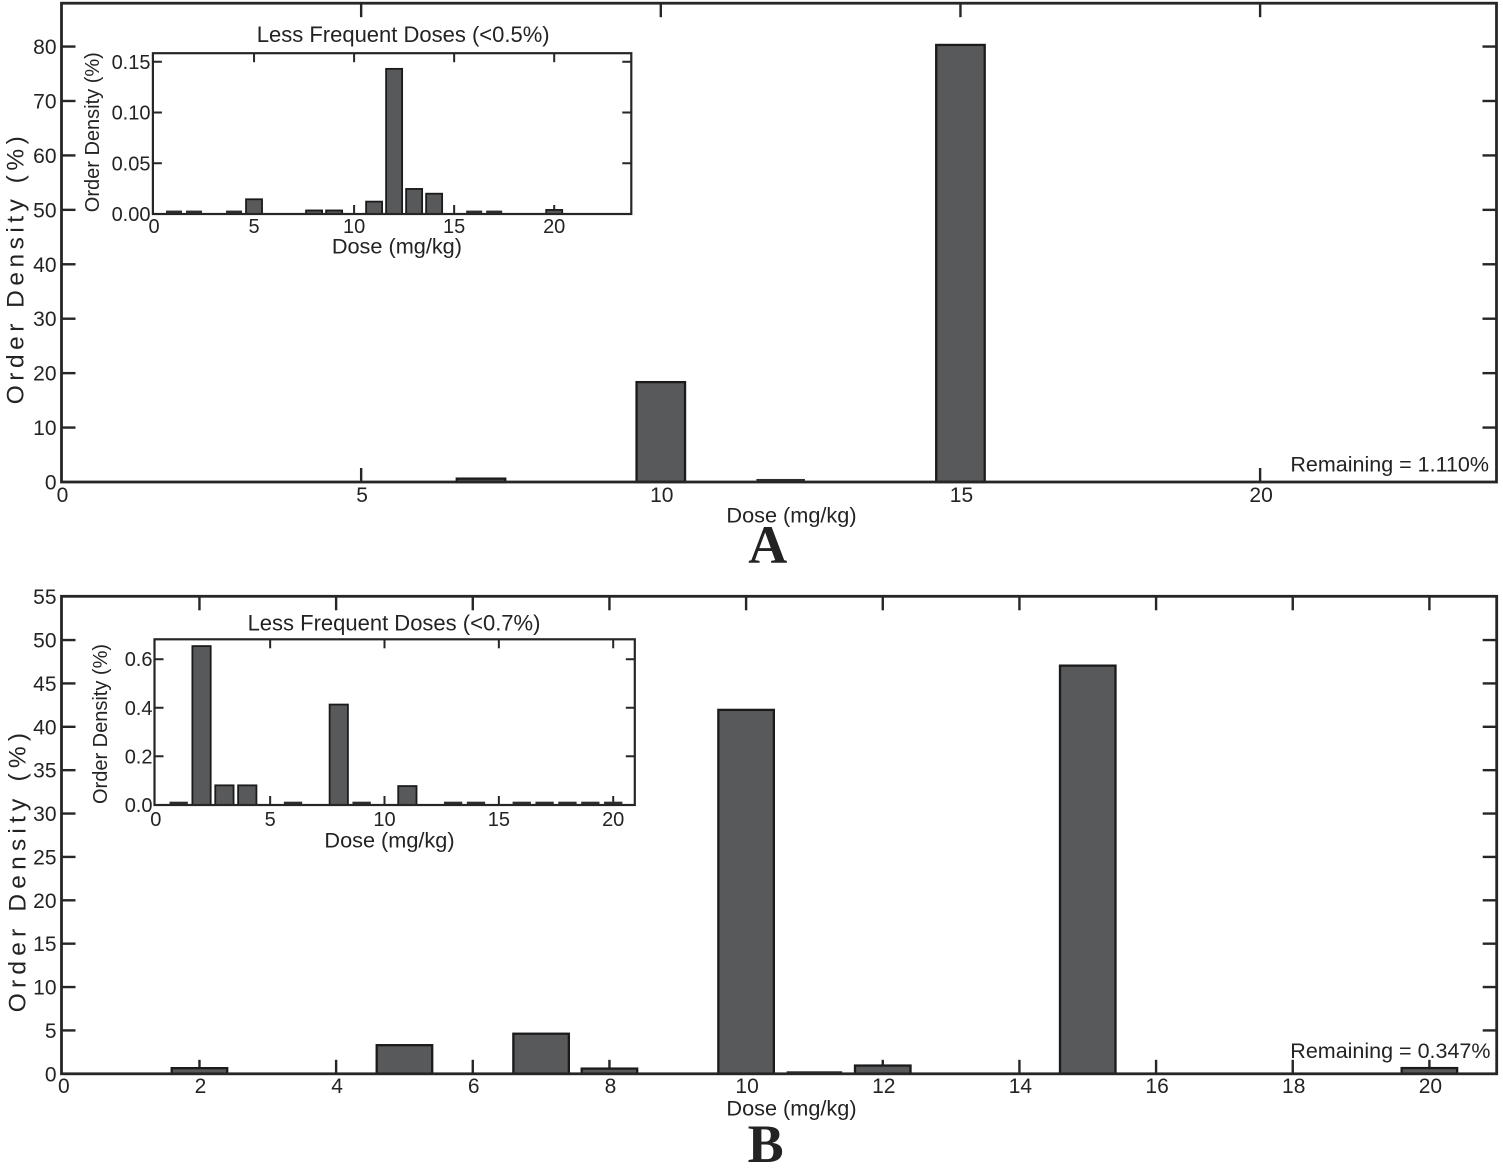  Describe the element at coordinates (131, 164) in the screenshot. I see `svg-text: 0.05` at that location.